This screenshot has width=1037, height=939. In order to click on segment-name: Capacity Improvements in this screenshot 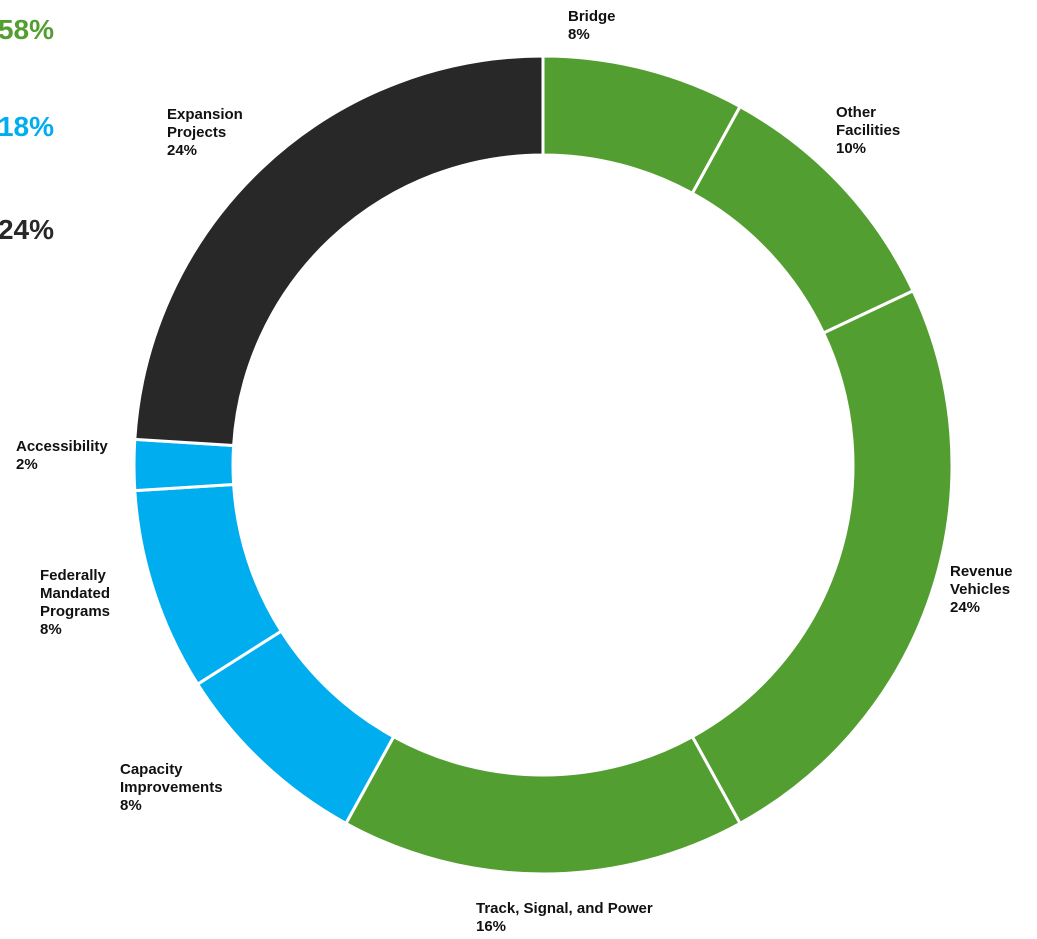, I will do `click(171, 778)`.